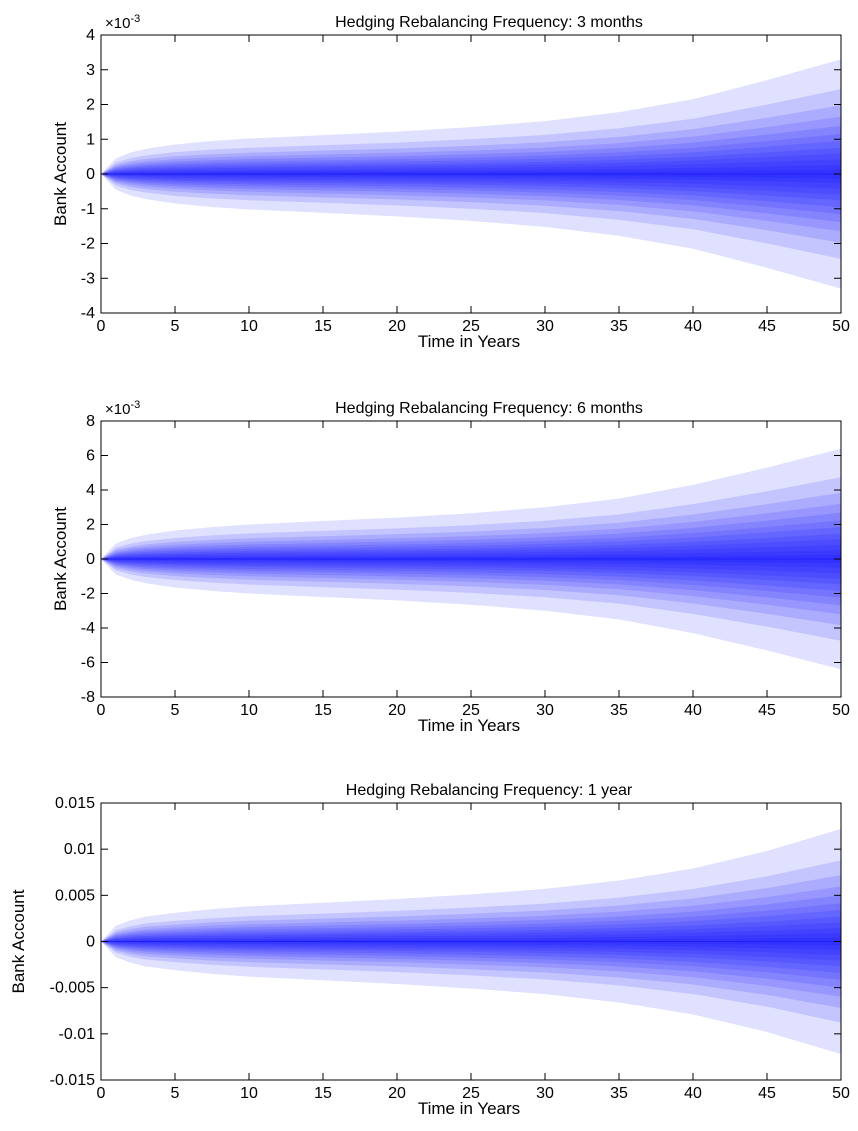 This screenshot has height=1131, width=858. What do you see at coordinates (90, 421) in the screenshot?
I see `y-tick-label: 8` at bounding box center [90, 421].